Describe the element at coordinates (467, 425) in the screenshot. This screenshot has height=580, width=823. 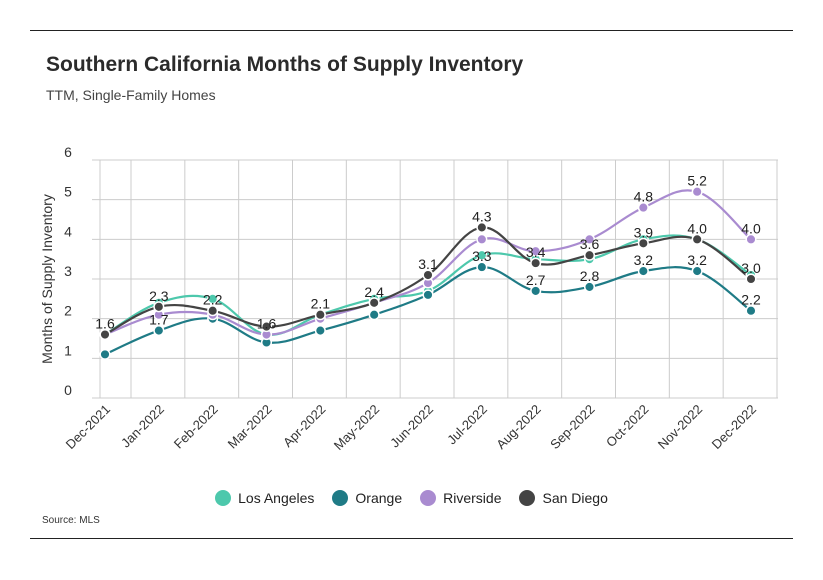
I see `x-tick-label: Jul-2022` at that location.